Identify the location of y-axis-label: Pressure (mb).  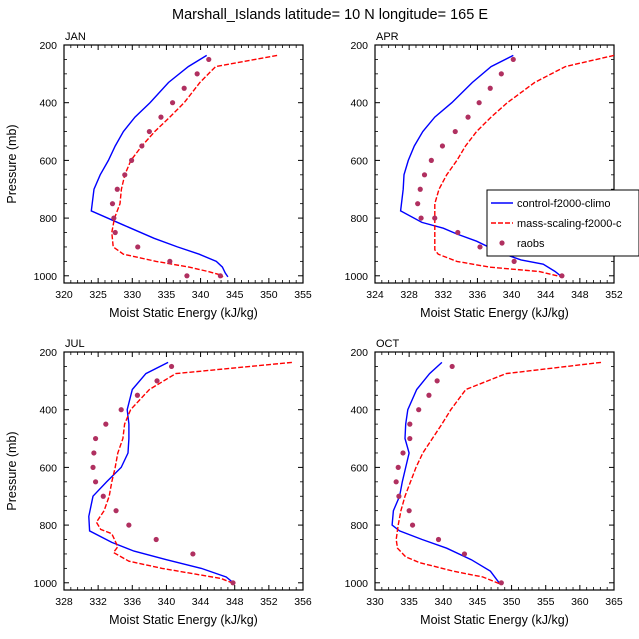
(12, 470).